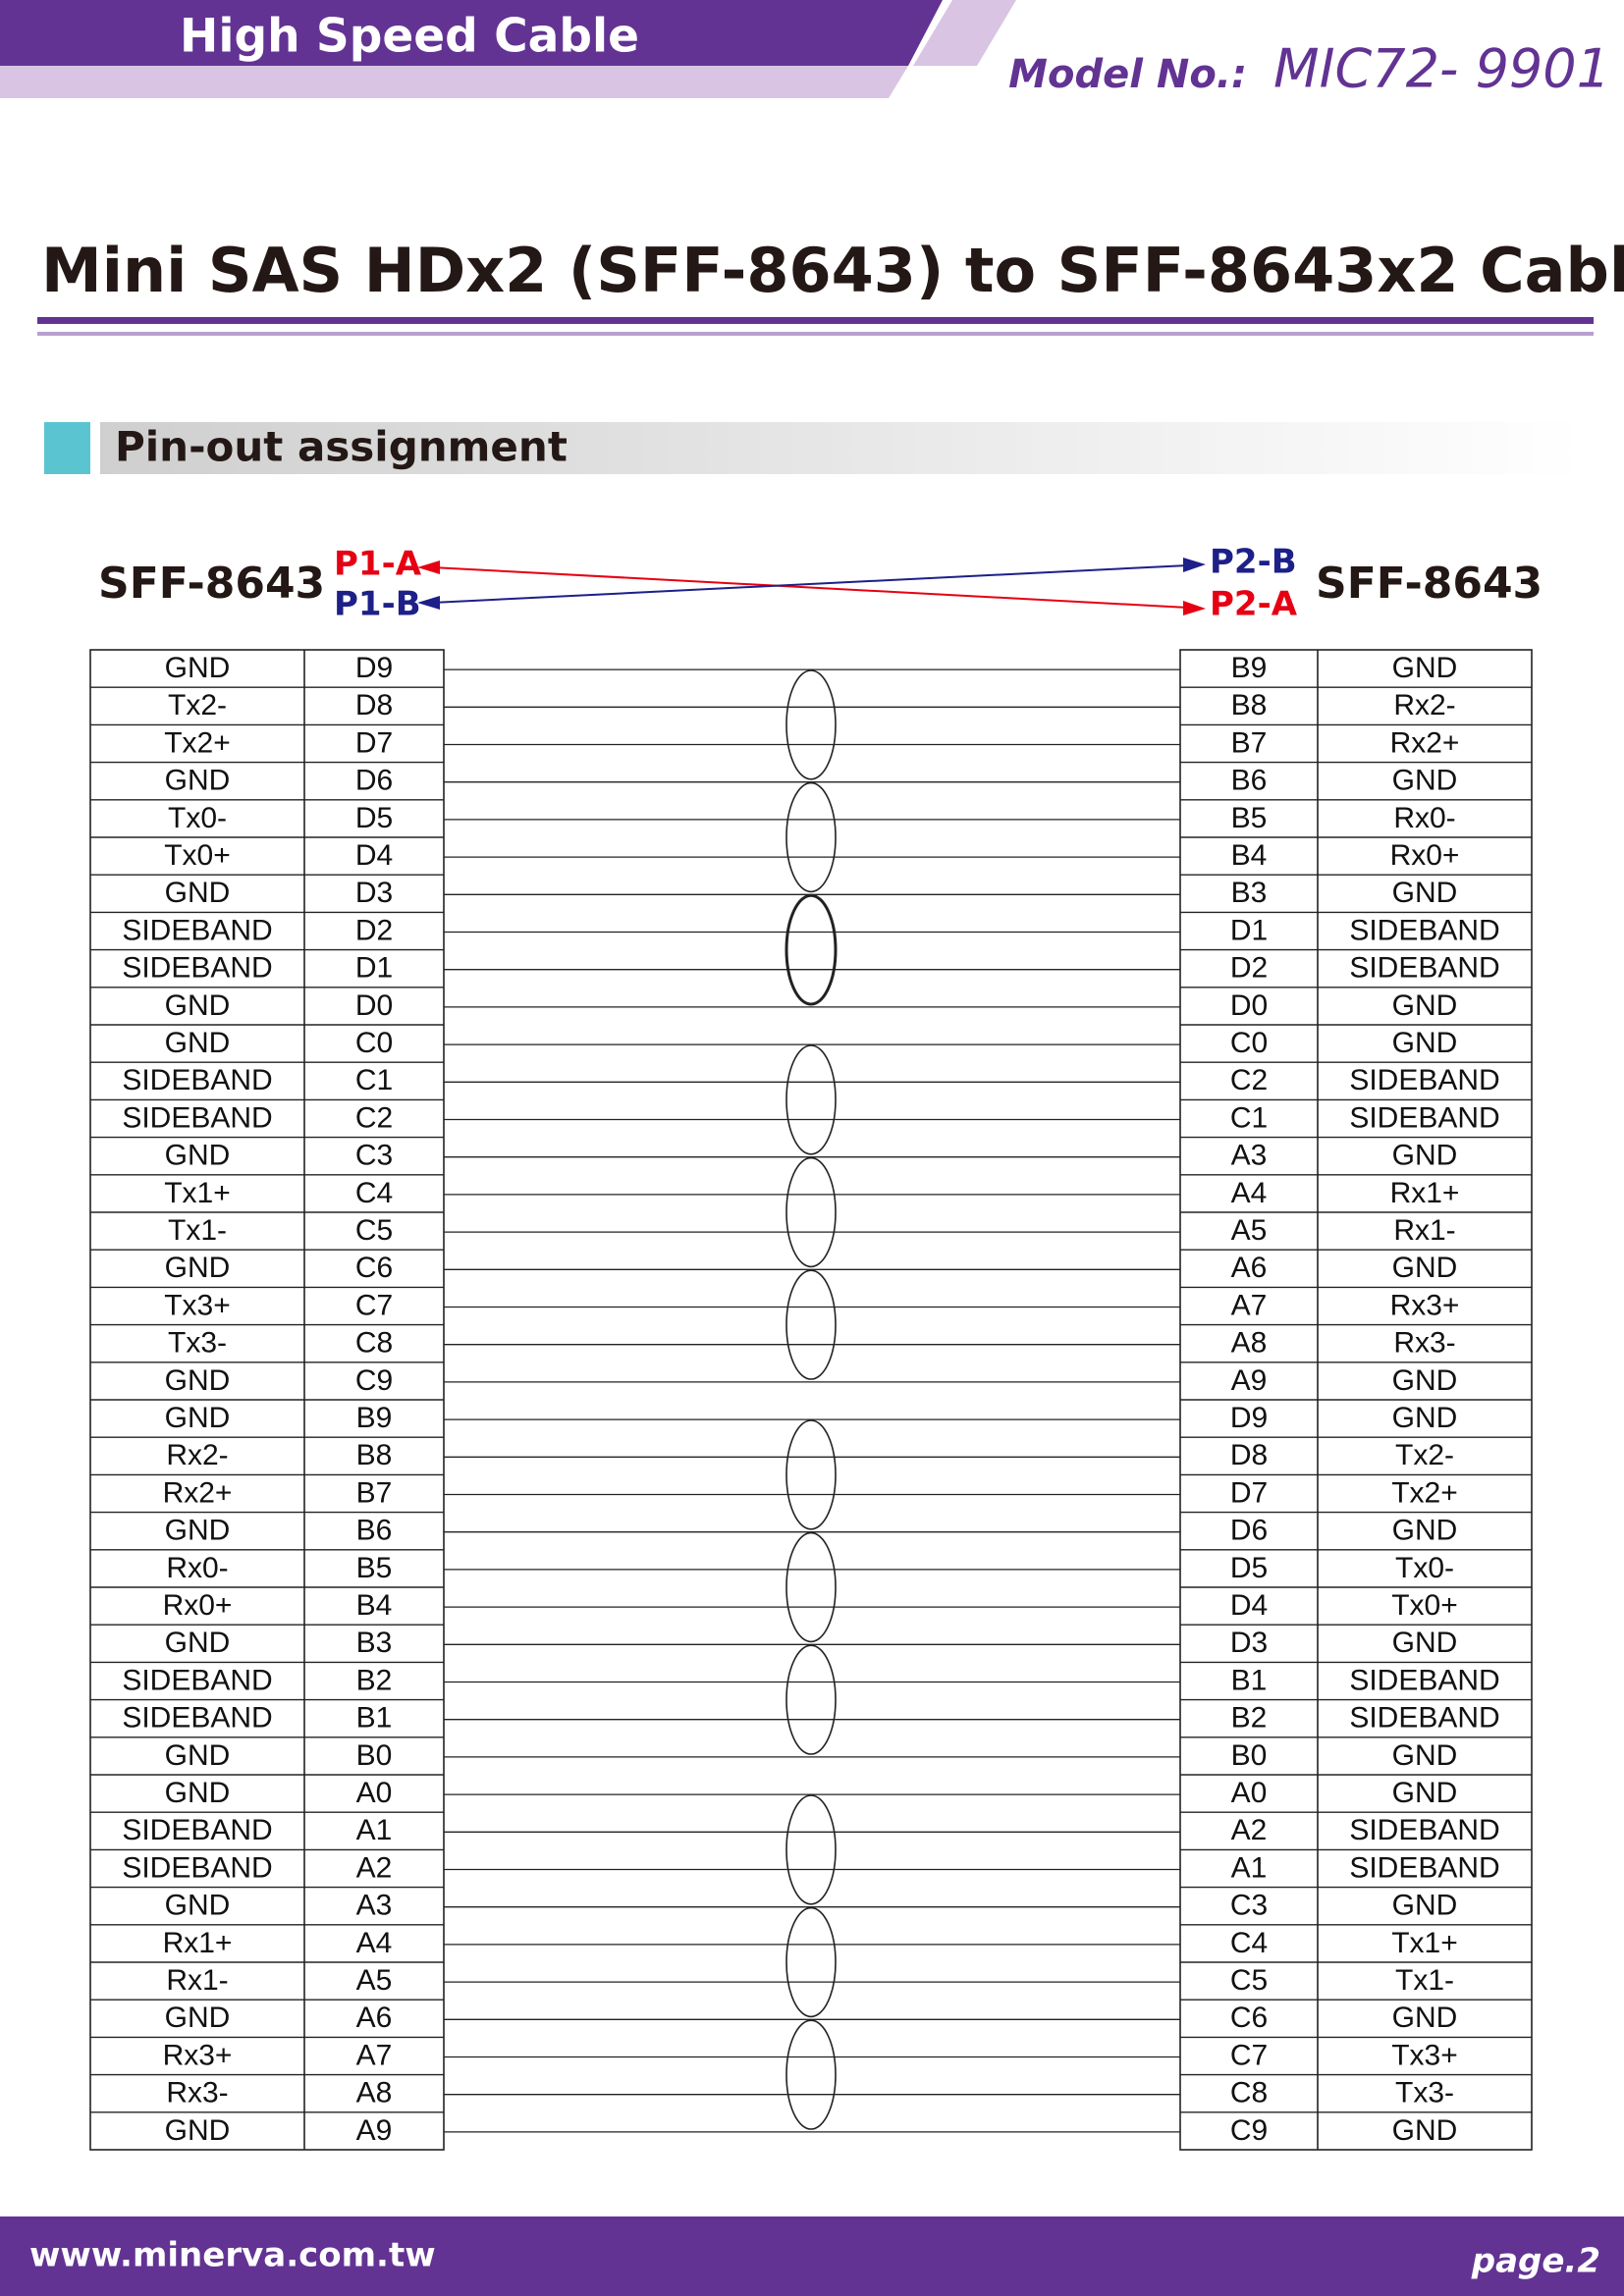 Image resolution: width=1624 pixels, height=2296 pixels. What do you see at coordinates (1249, 2018) in the screenshot?
I see `pin: C6` at bounding box center [1249, 2018].